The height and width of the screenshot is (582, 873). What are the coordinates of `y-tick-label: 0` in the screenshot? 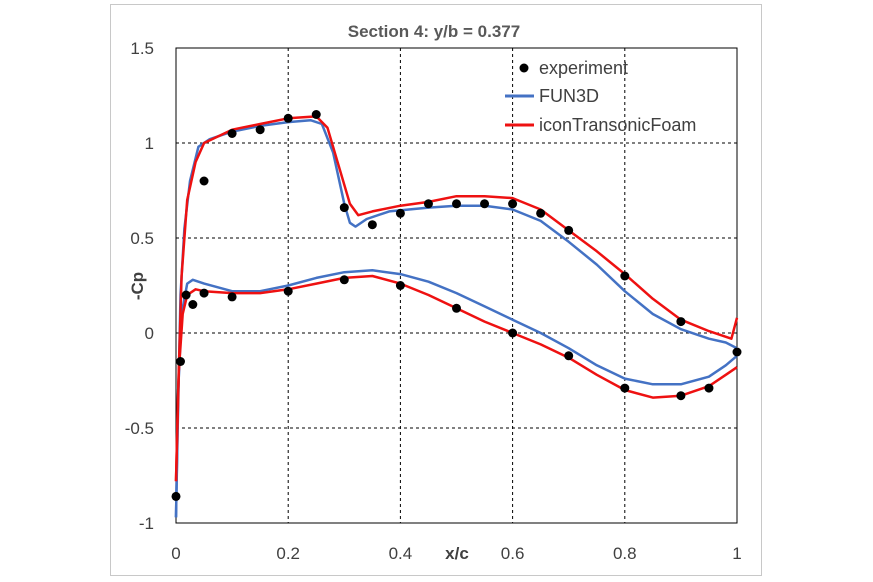 It's located at (149, 333).